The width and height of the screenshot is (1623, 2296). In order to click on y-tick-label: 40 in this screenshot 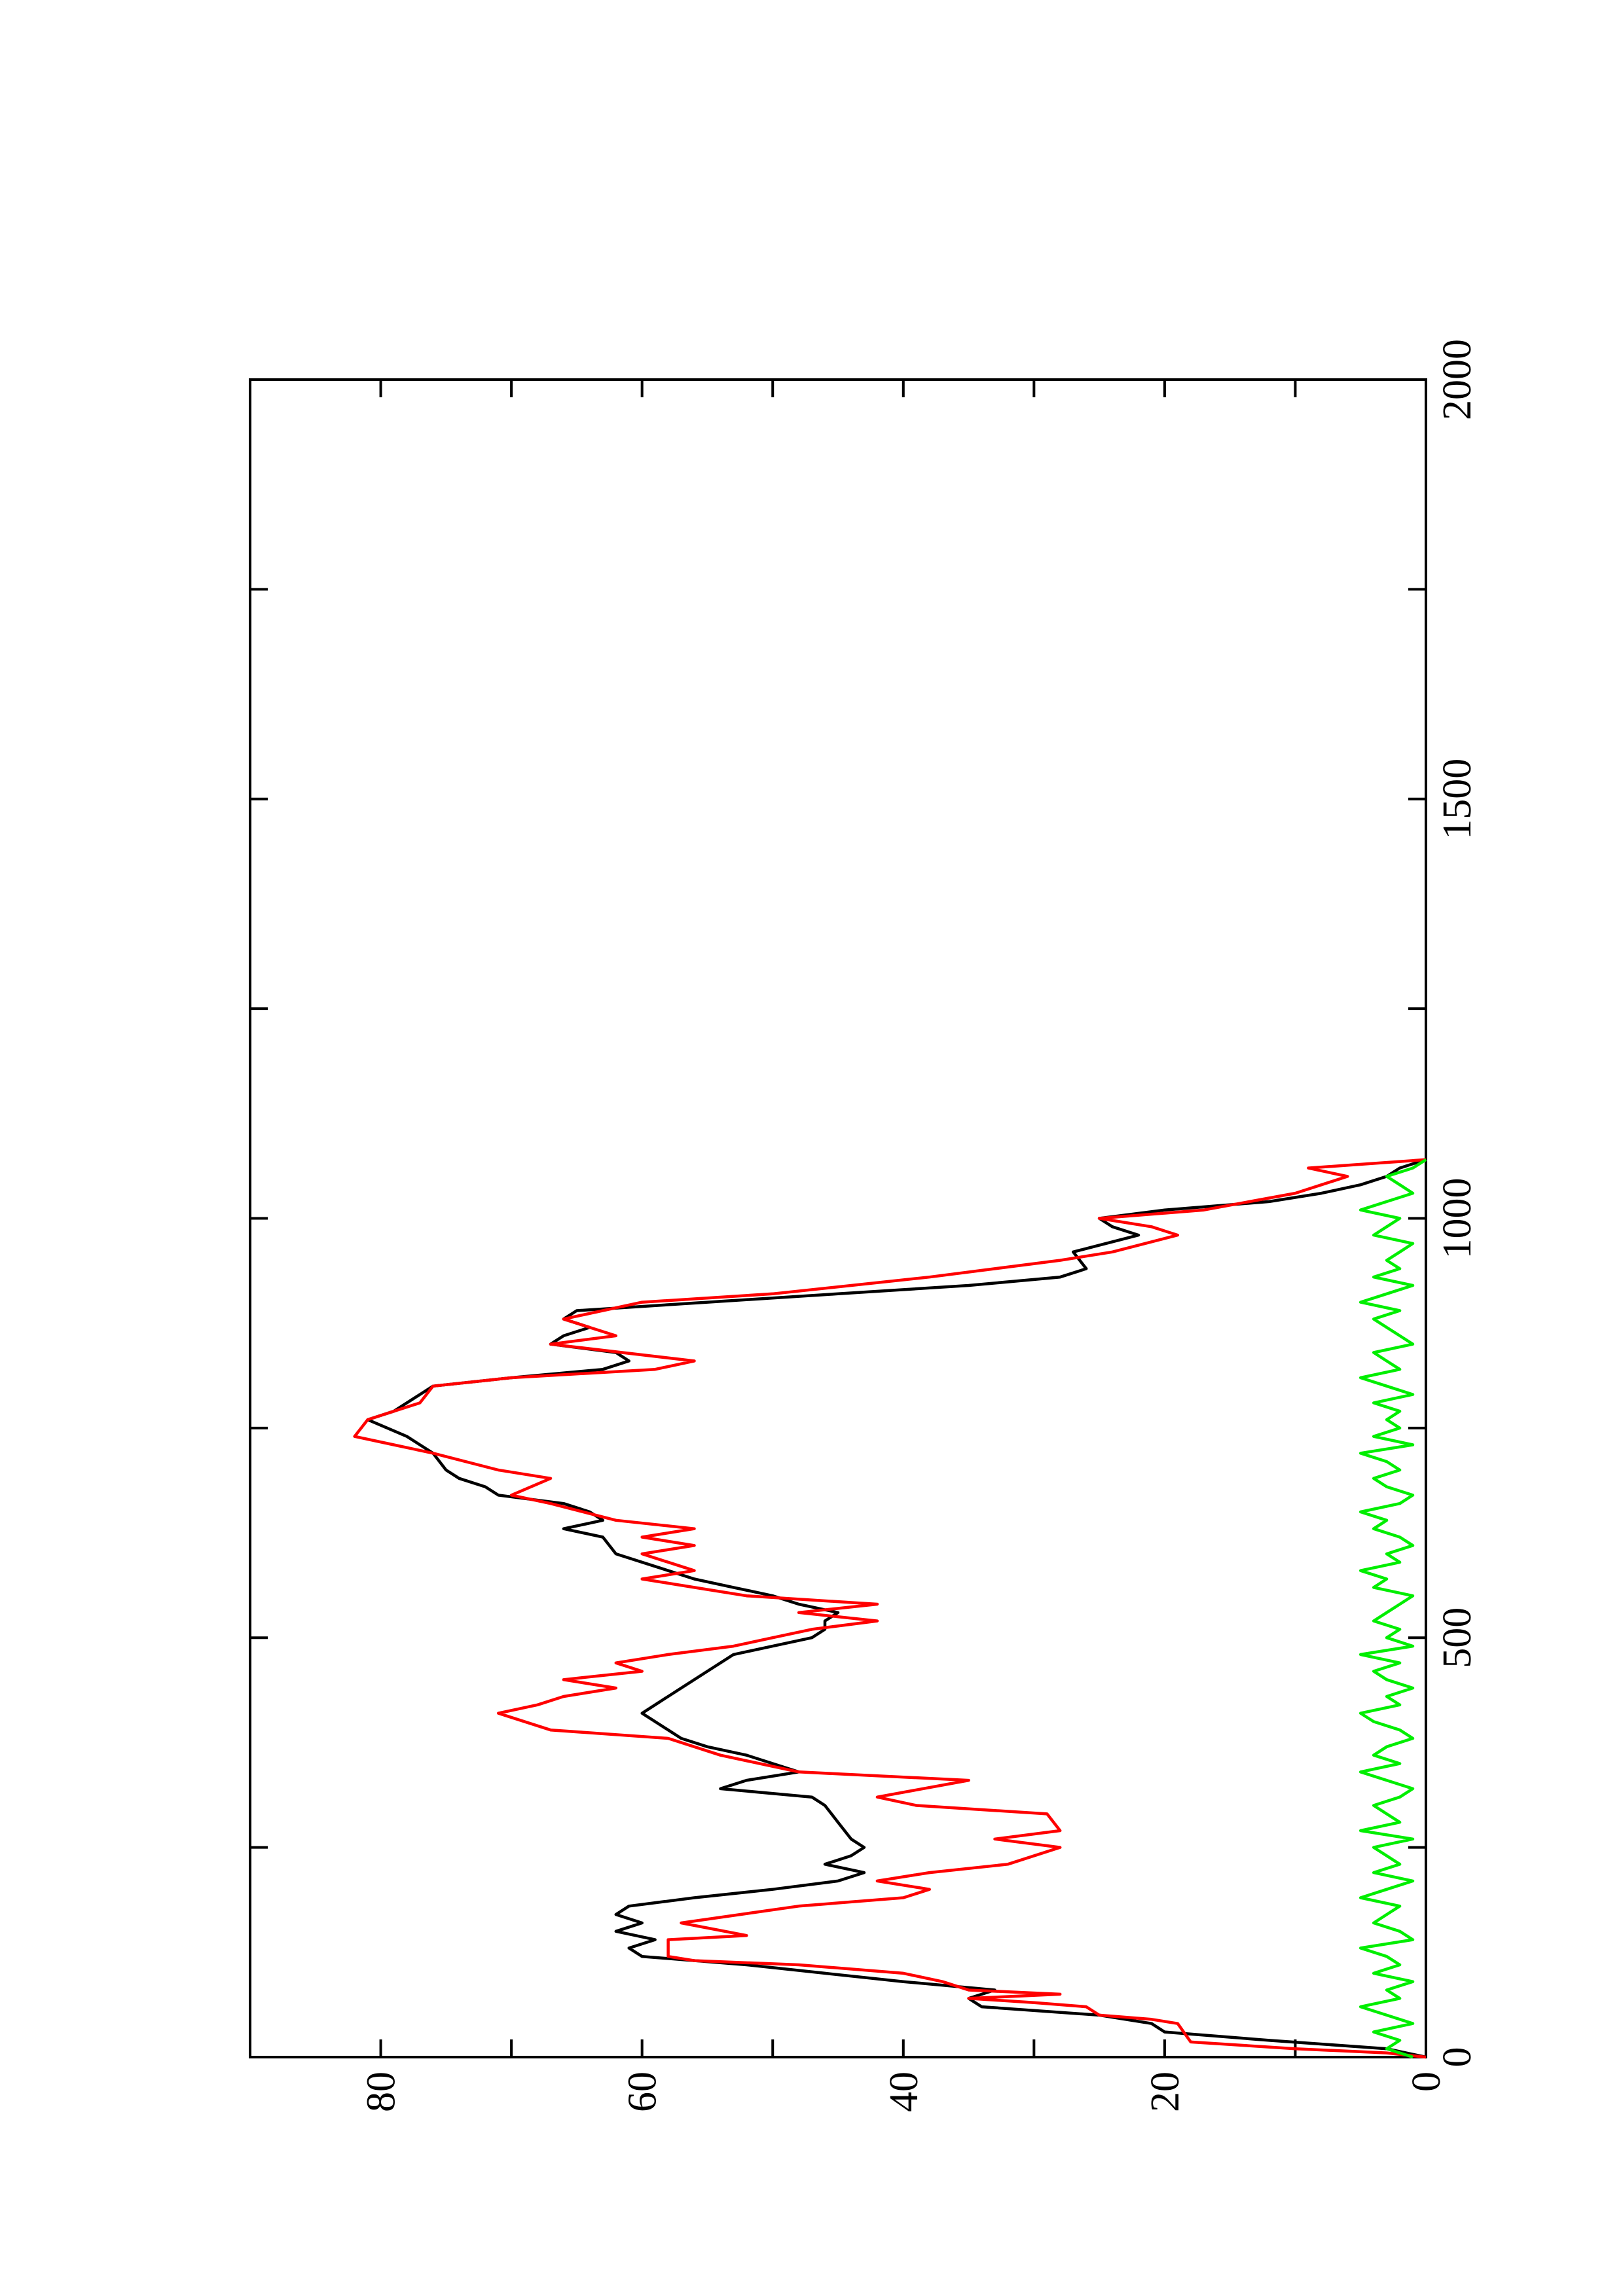, I will do `click(904, 2092)`.